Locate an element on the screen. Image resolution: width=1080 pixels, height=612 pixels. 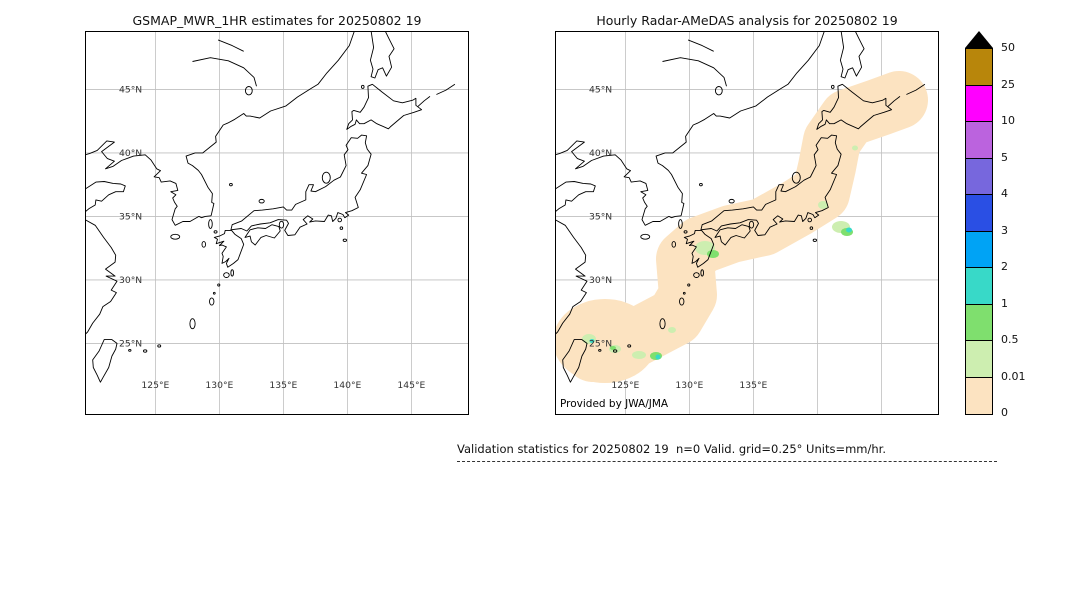
lon-label: 125°E is located at coordinates (625, 385).